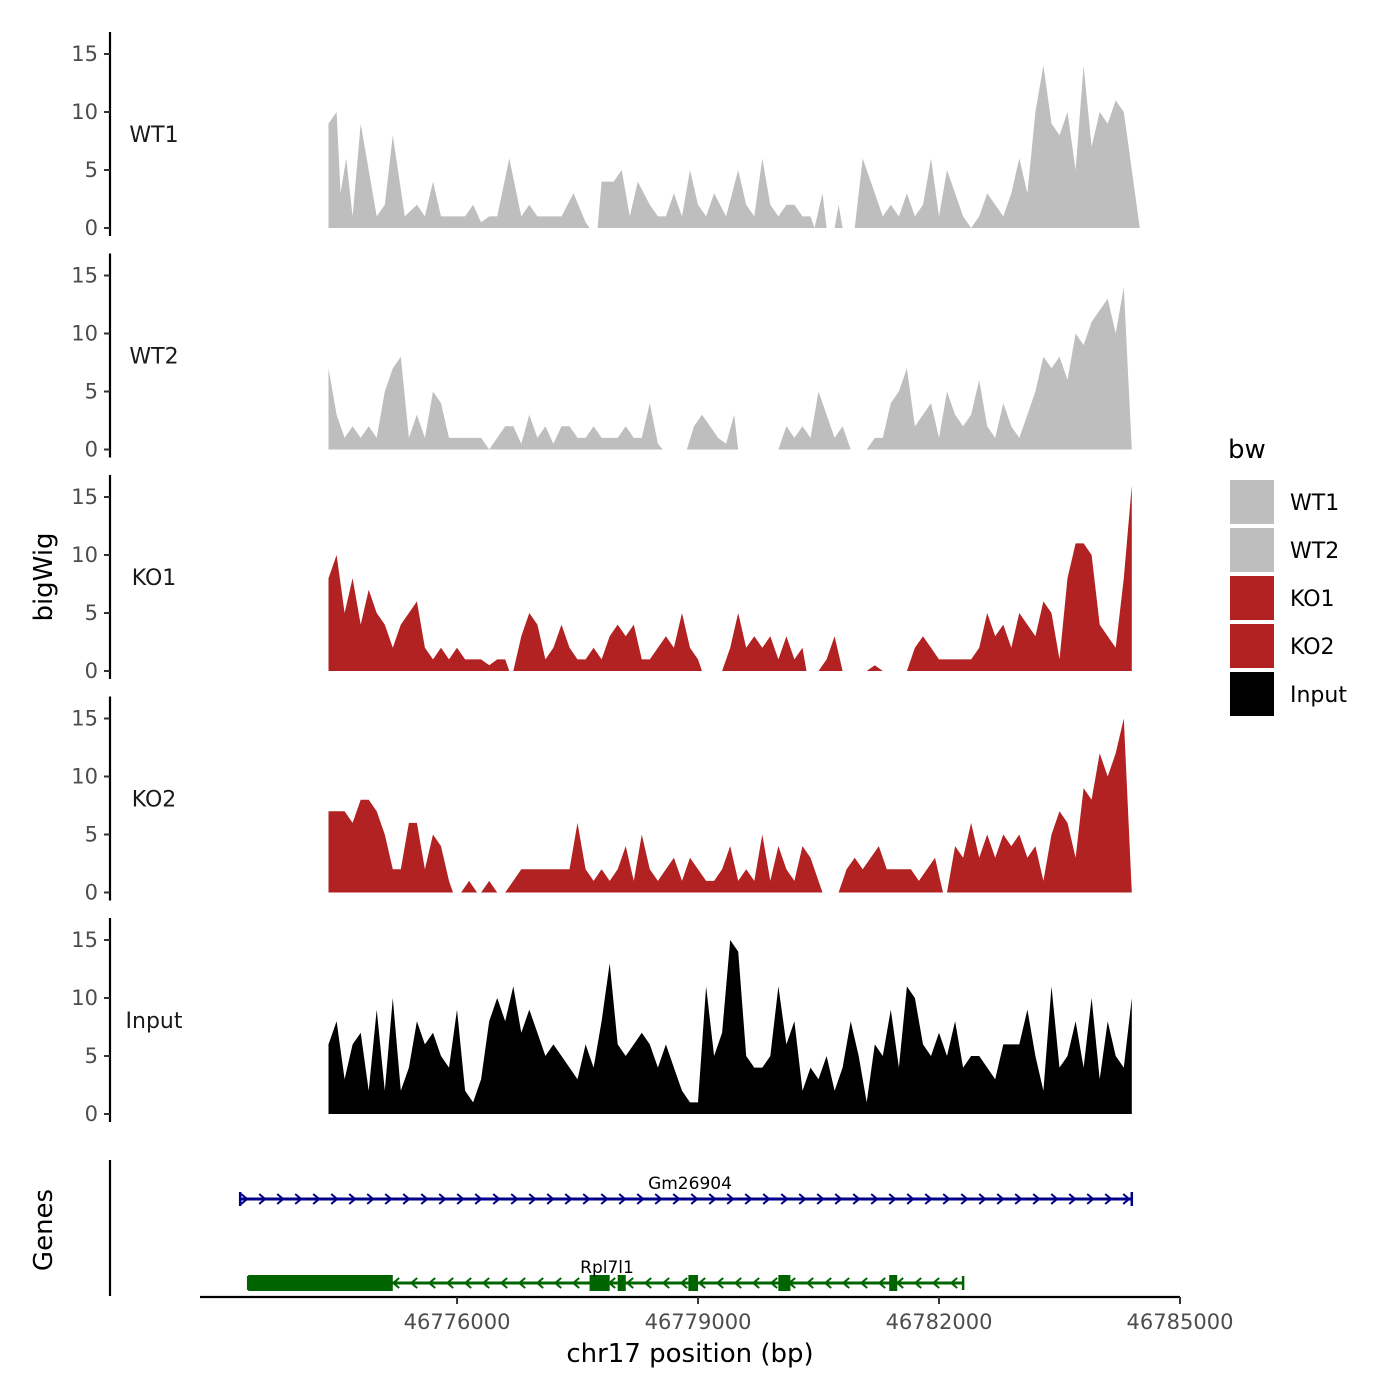 The width and height of the screenshot is (1400, 1400). What do you see at coordinates (153, 357) in the screenshot?
I see `track-label: WT2` at bounding box center [153, 357].